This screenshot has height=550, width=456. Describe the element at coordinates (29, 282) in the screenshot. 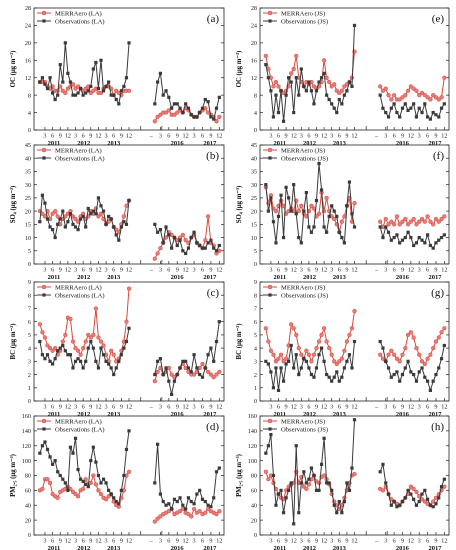

I see `y-tick-label: 9` at that location.